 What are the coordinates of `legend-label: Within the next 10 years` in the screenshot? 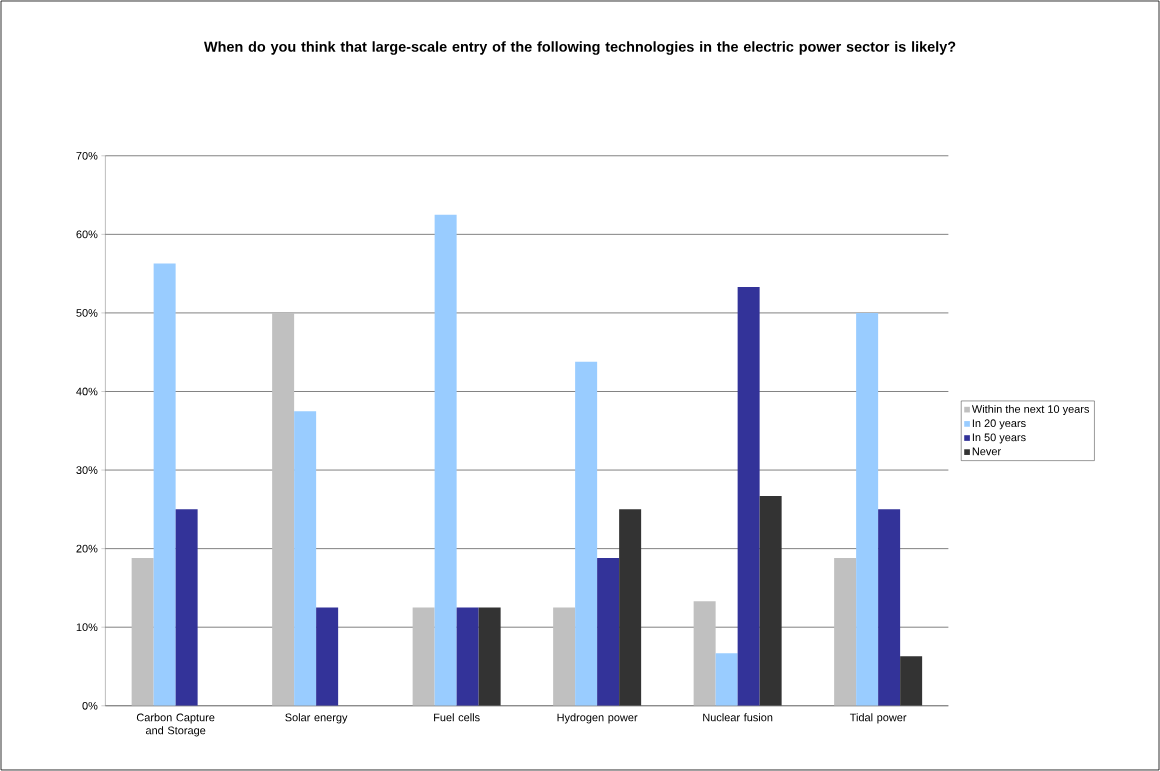 It's located at (1030, 410).